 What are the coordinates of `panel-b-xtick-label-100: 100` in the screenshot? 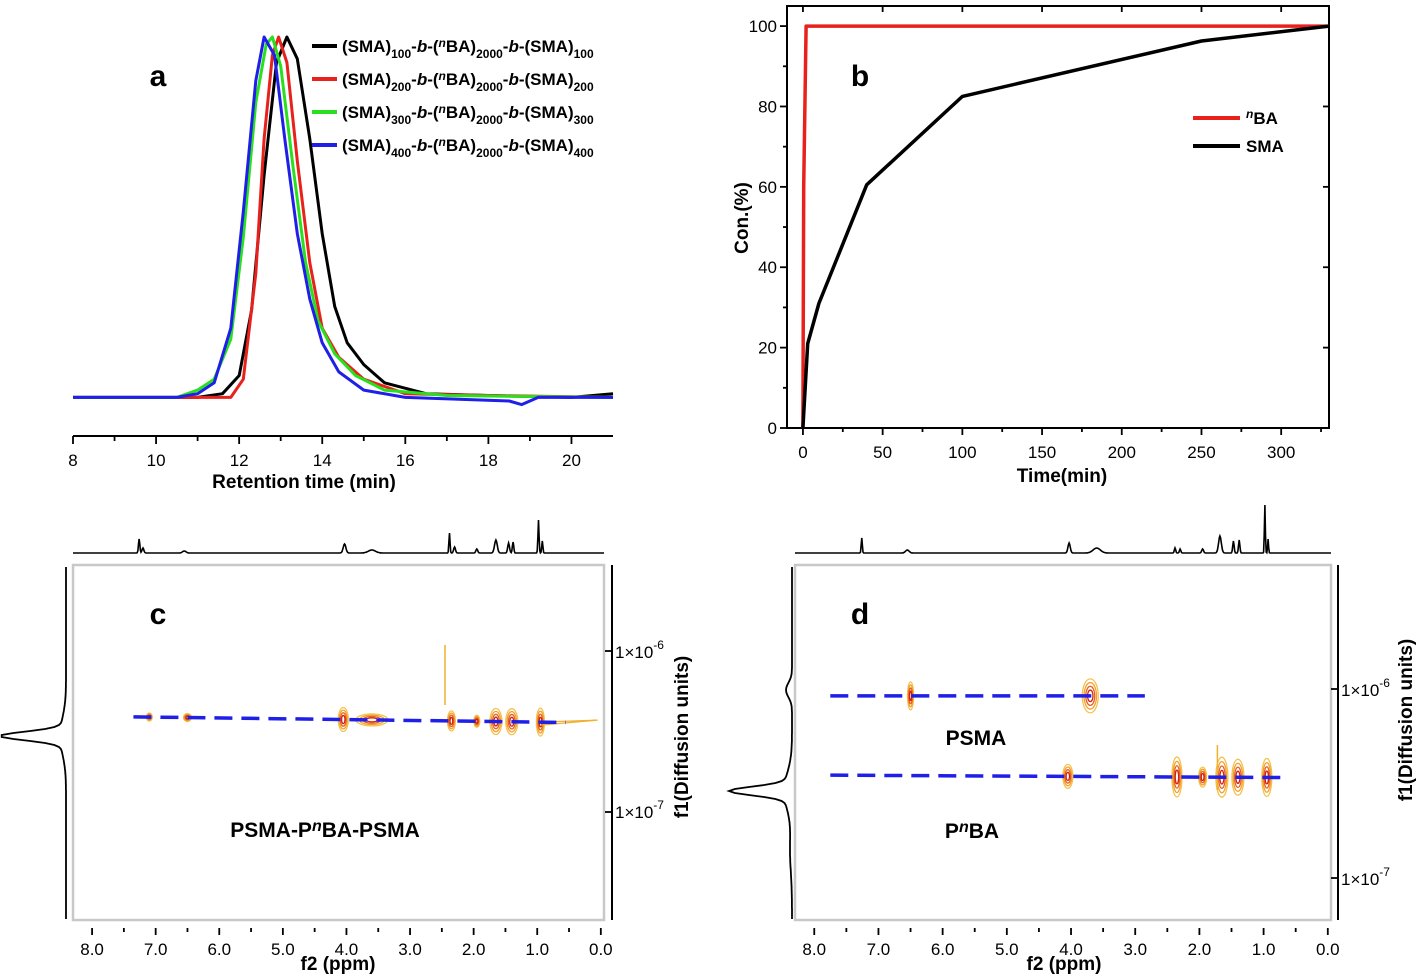 It's located at (962, 452).